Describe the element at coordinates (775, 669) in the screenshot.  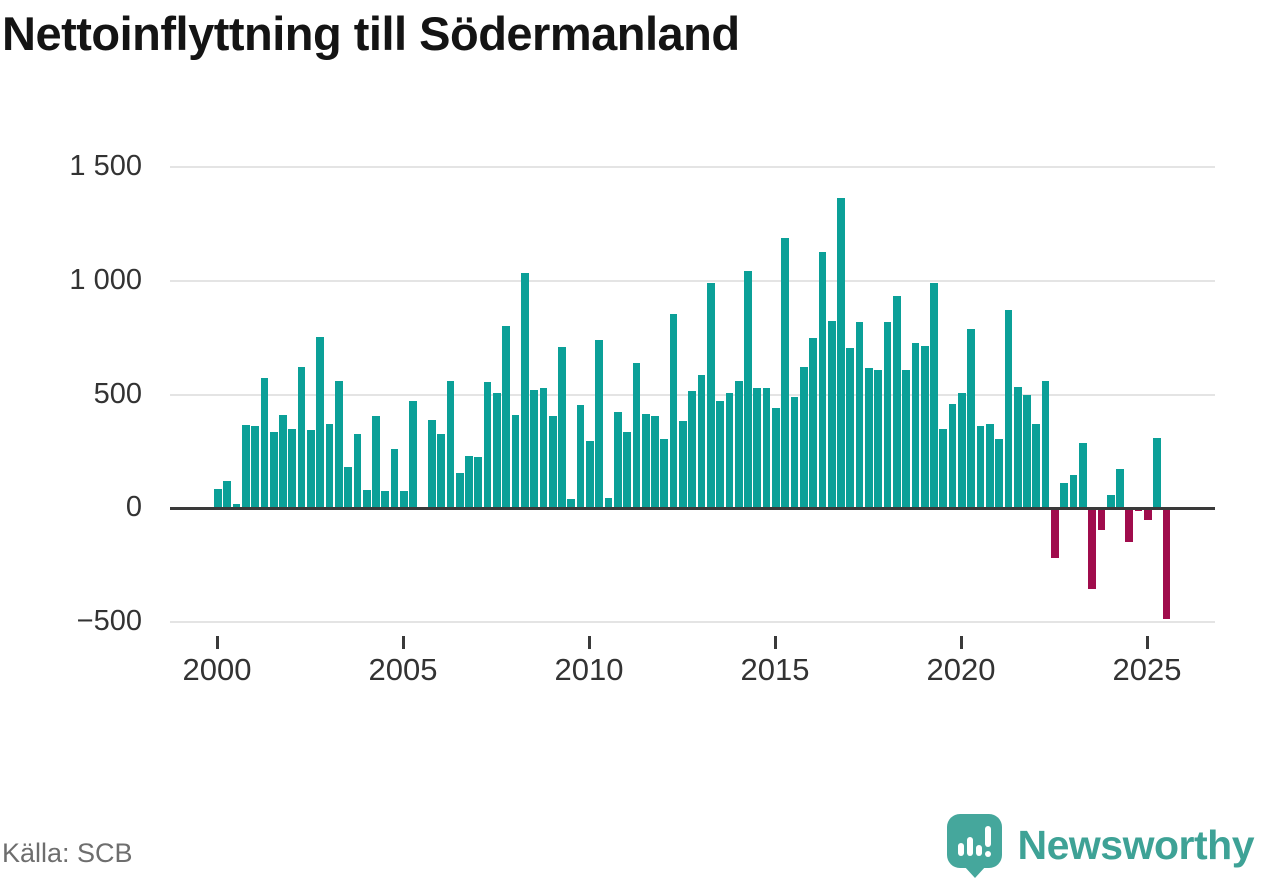
I see `x-tick-label: 2015` at that location.